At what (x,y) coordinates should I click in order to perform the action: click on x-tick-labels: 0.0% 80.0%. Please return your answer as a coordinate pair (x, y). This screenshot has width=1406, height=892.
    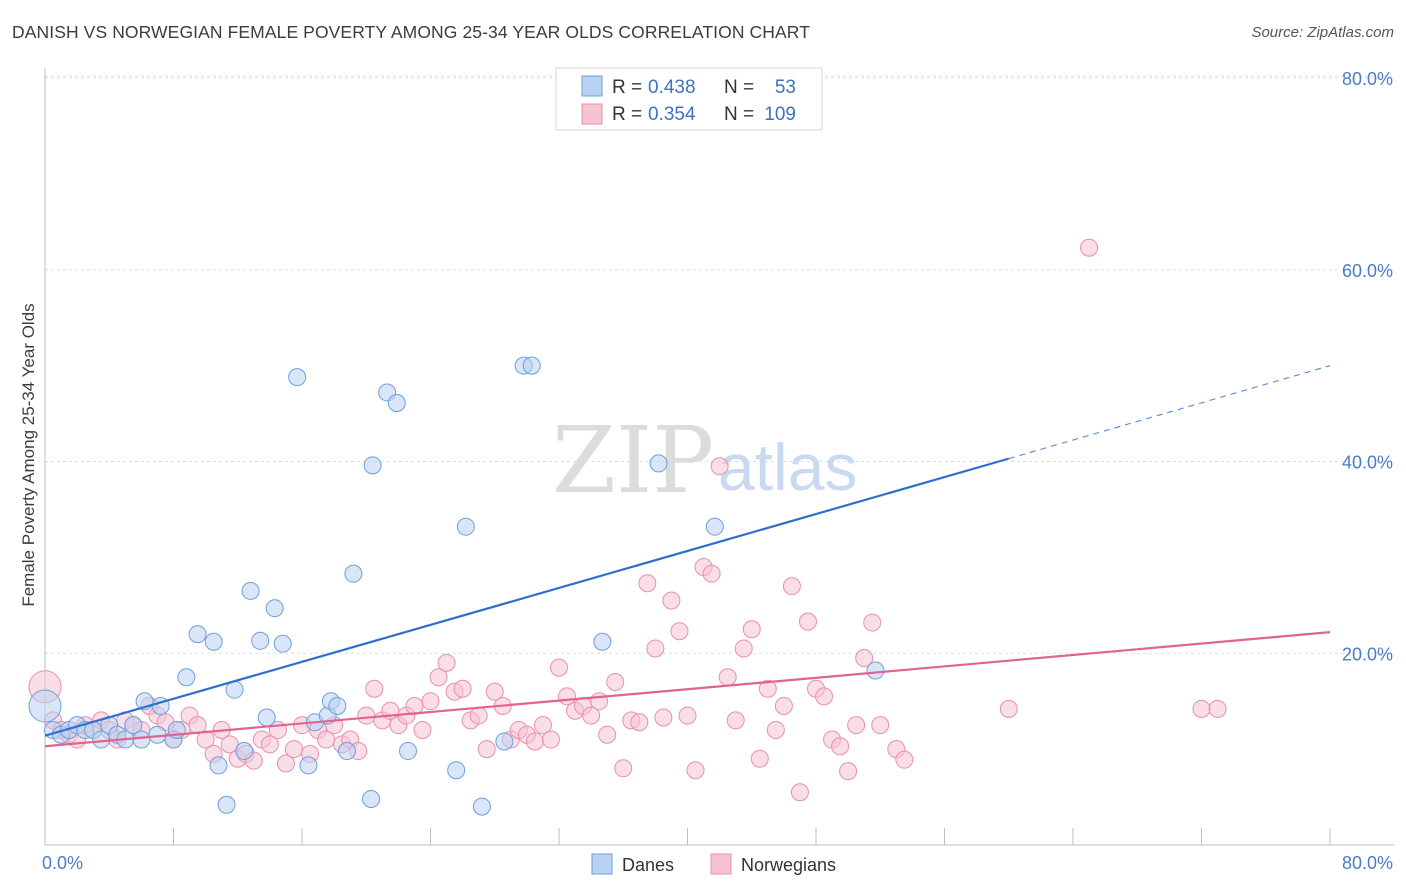
    Looking at the image, I should click on (717, 863).